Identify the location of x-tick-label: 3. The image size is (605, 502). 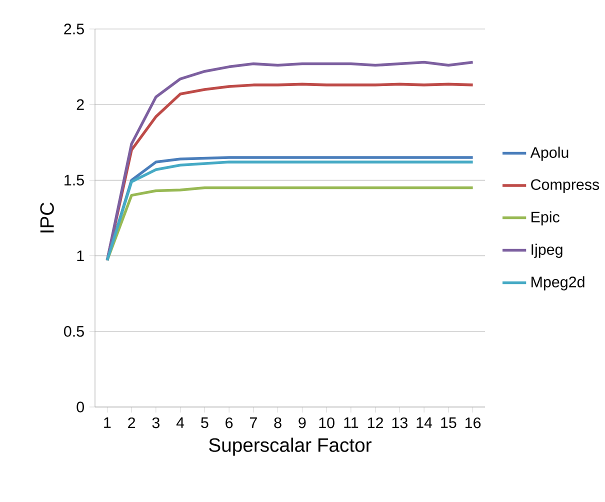
(156, 422).